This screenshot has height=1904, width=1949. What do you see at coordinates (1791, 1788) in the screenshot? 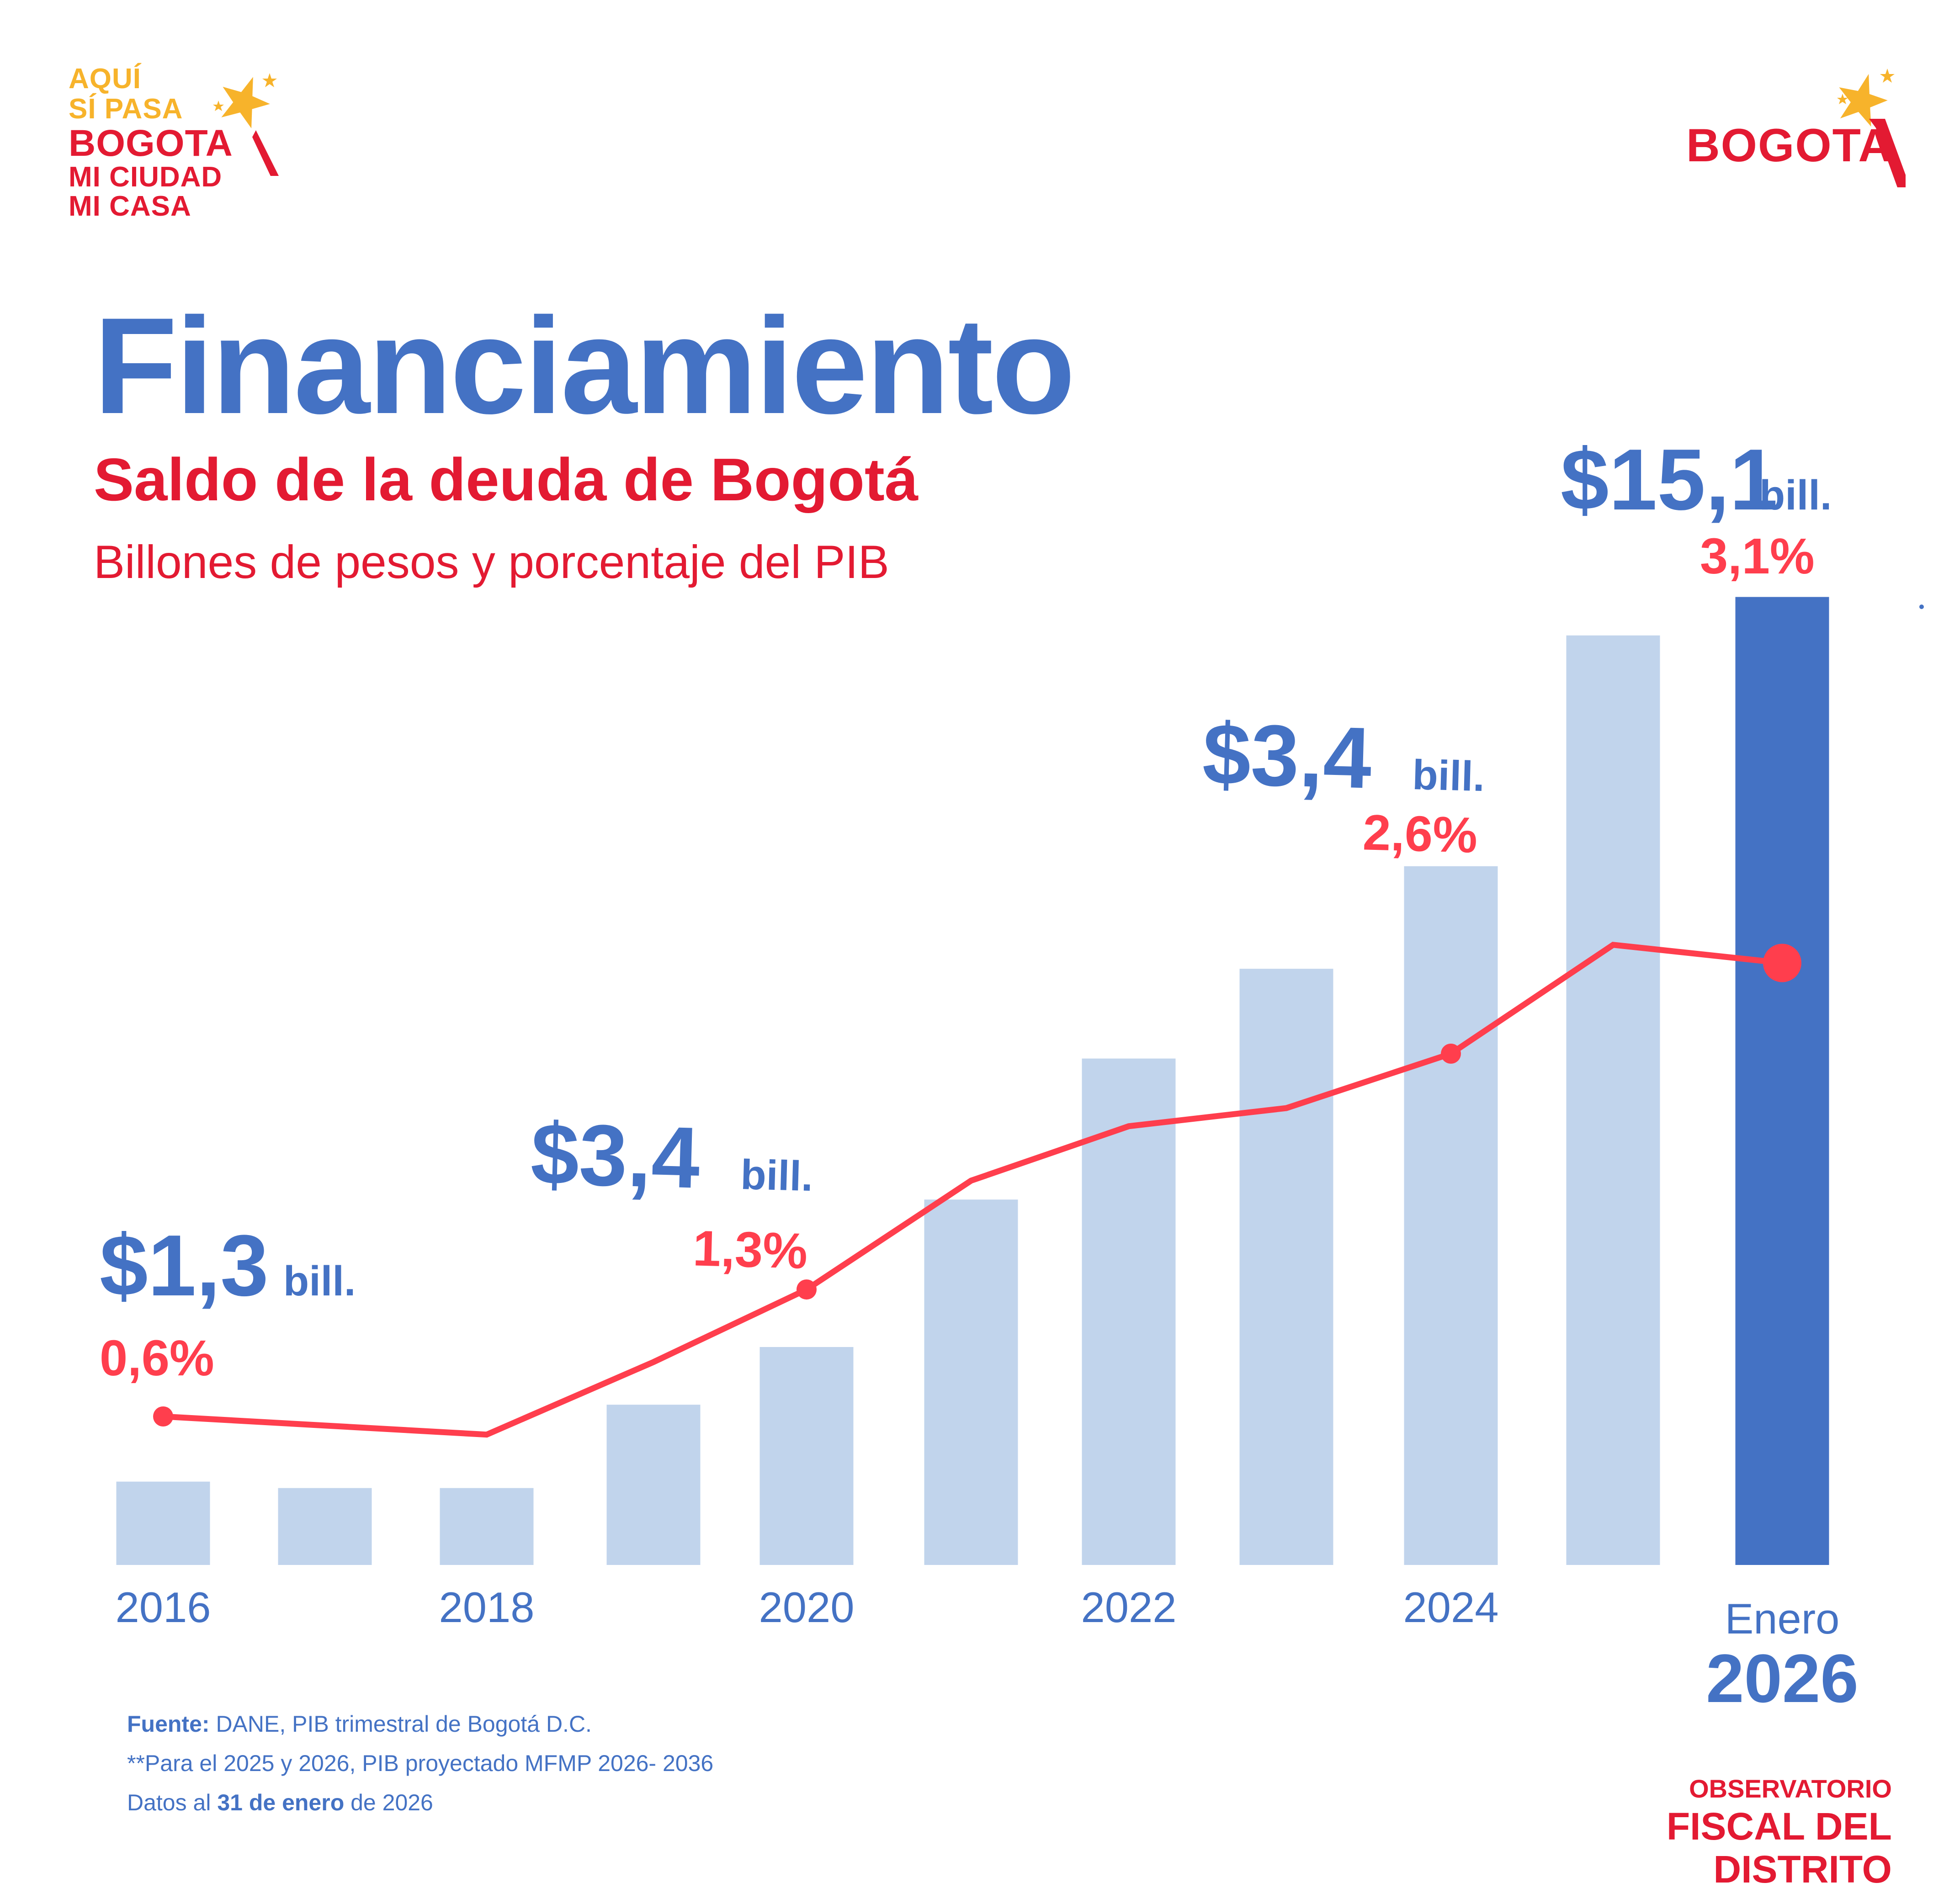
I see `org-line-1: OBSERVATORIO` at bounding box center [1791, 1788].